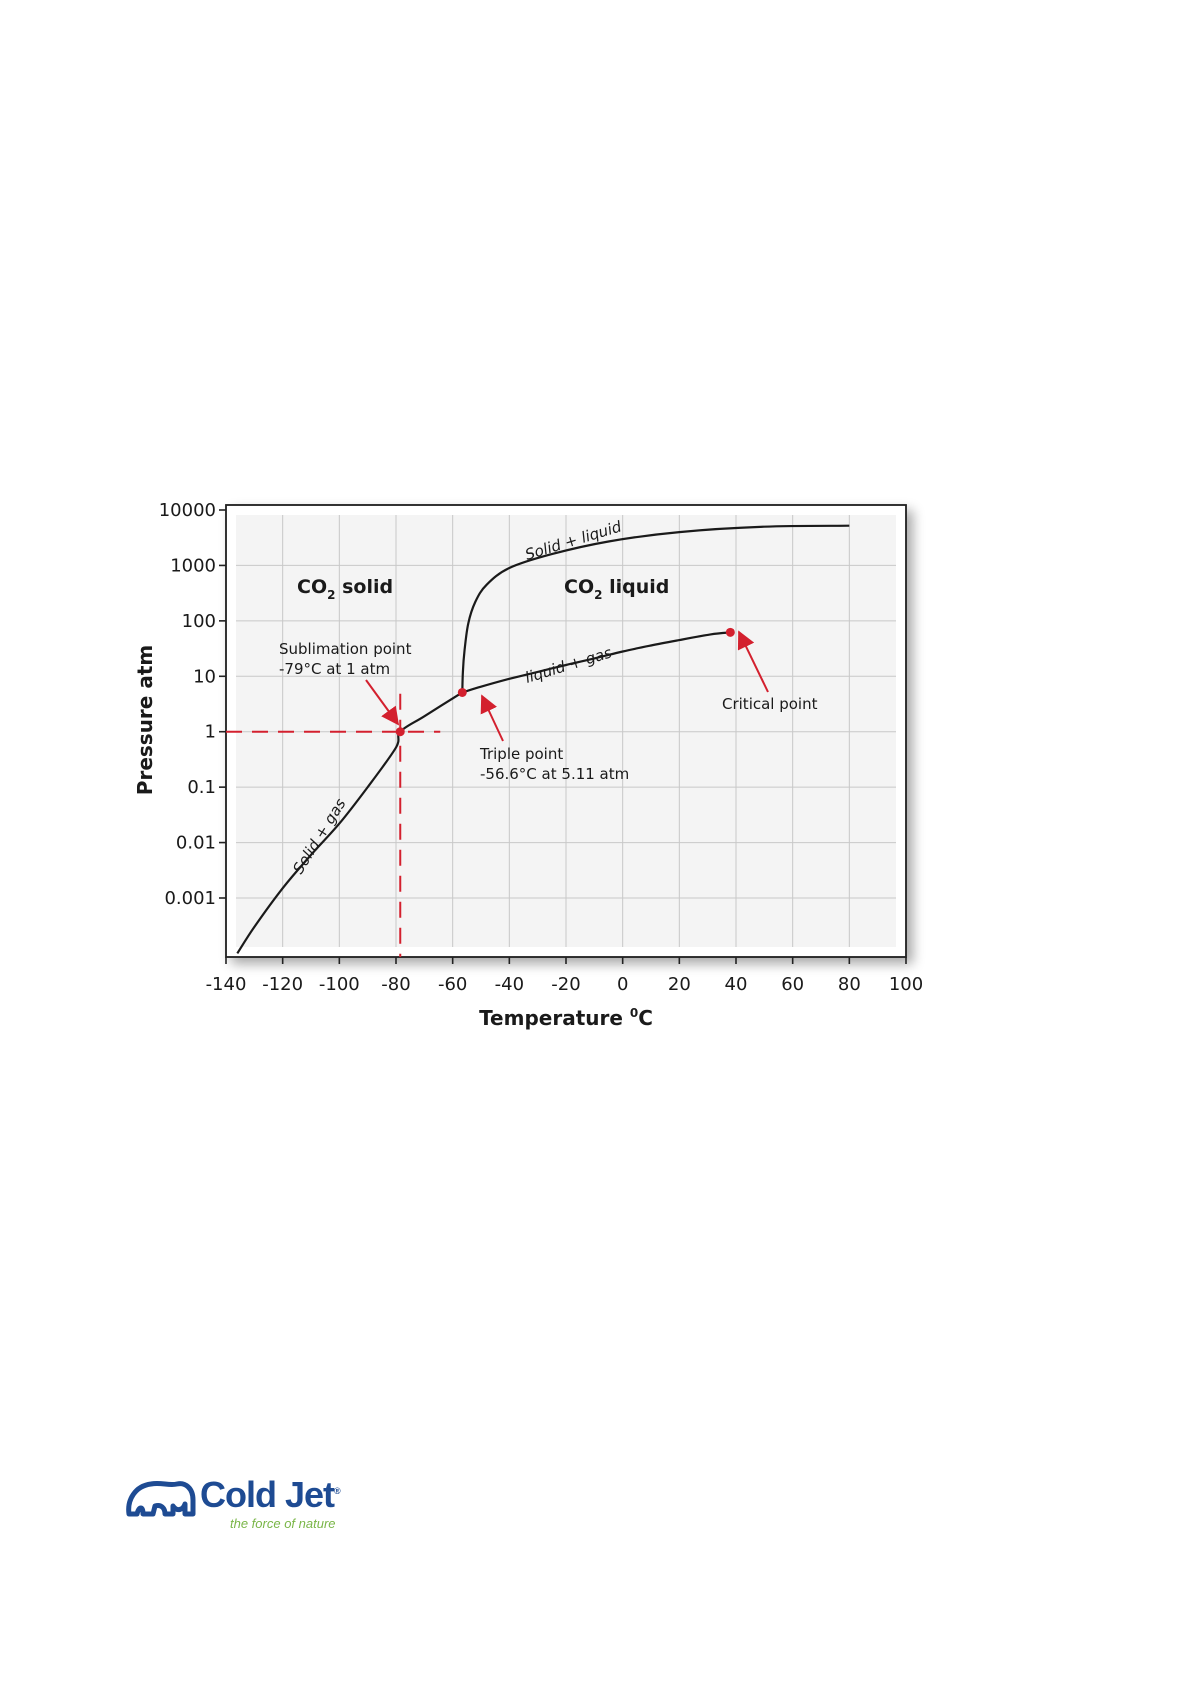  I want to click on x-axis: -140 -120 -100 -80 -60 -40 -20 0 20 40 60 80 100, so click(564, 976).